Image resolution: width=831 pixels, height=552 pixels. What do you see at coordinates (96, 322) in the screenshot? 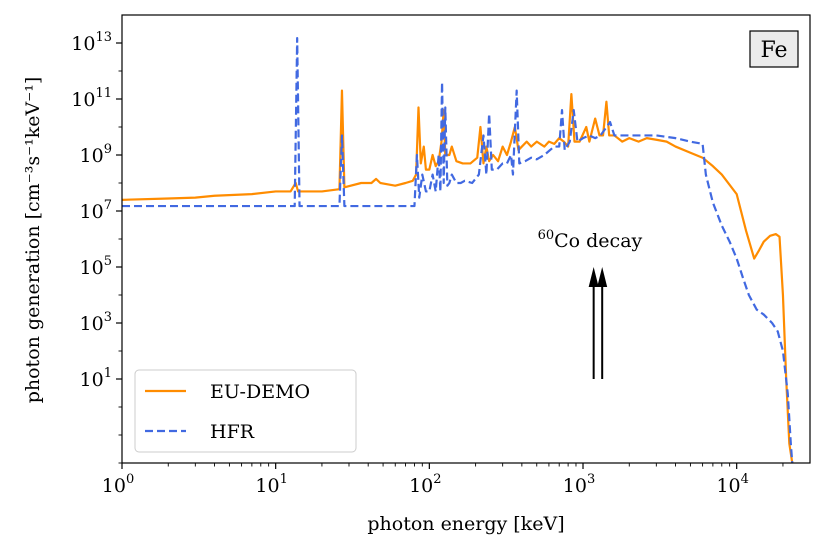
I see `y-tick-label: 10³` at bounding box center [96, 322].